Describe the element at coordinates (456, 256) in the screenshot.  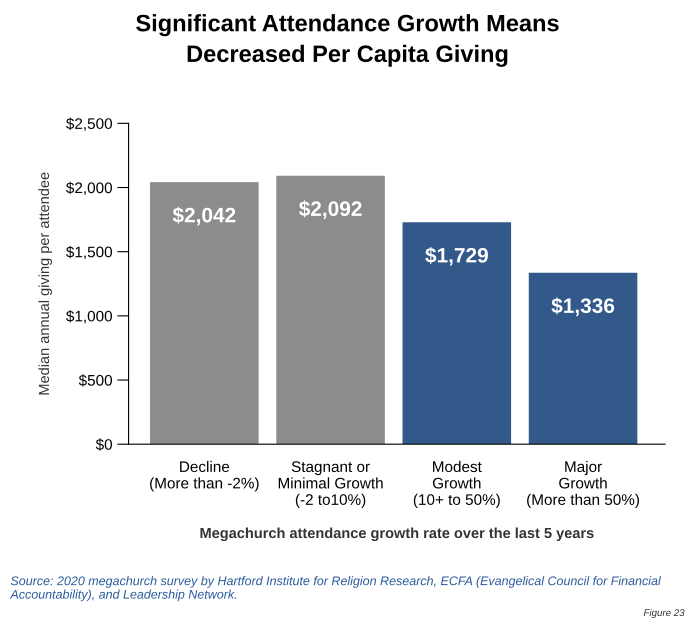
I see `data-label: $1,729` at that location.